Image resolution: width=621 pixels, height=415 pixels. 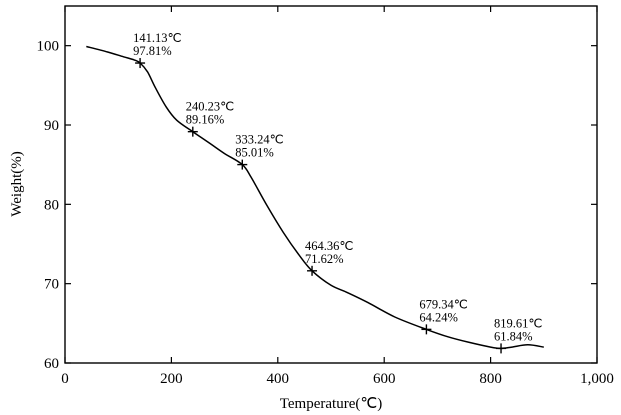 What do you see at coordinates (278, 379) in the screenshot?
I see `x-tick-label: 400` at bounding box center [278, 379].